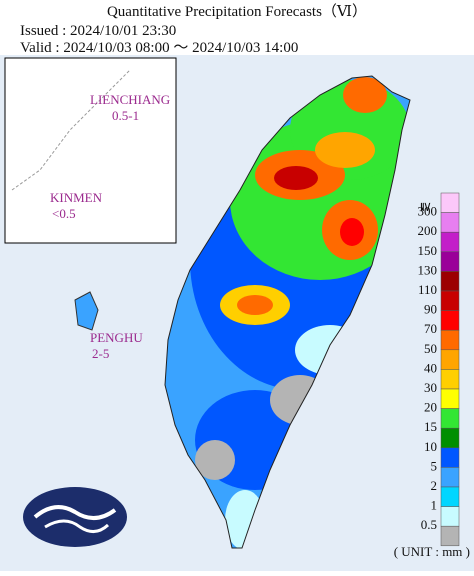 This screenshot has width=474, height=576. Describe the element at coordinates (98, 31) in the screenshot. I see `issued: Issued : 2024/10/01 23:30` at that location.